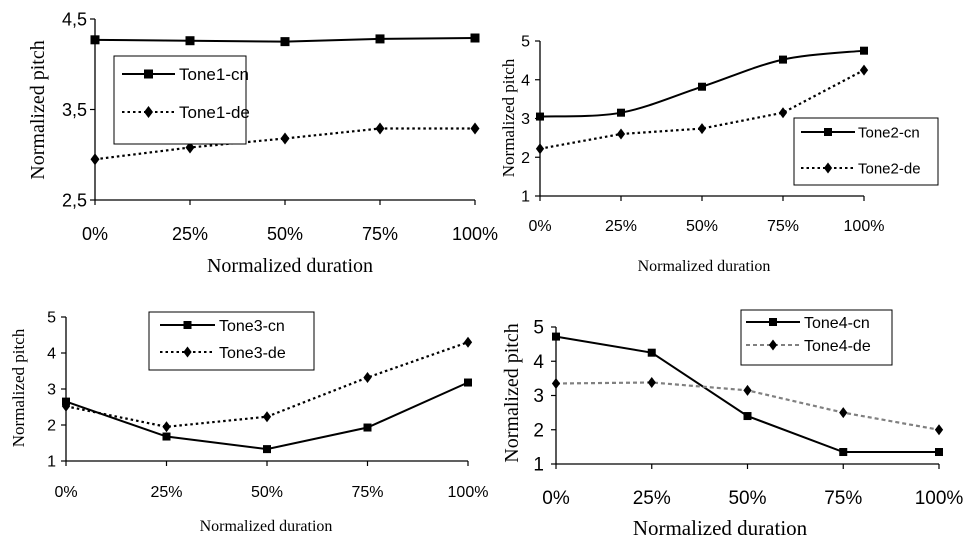  What do you see at coordinates (866, 151) in the screenshot?
I see `chart-2-legend-box` at bounding box center [866, 151].